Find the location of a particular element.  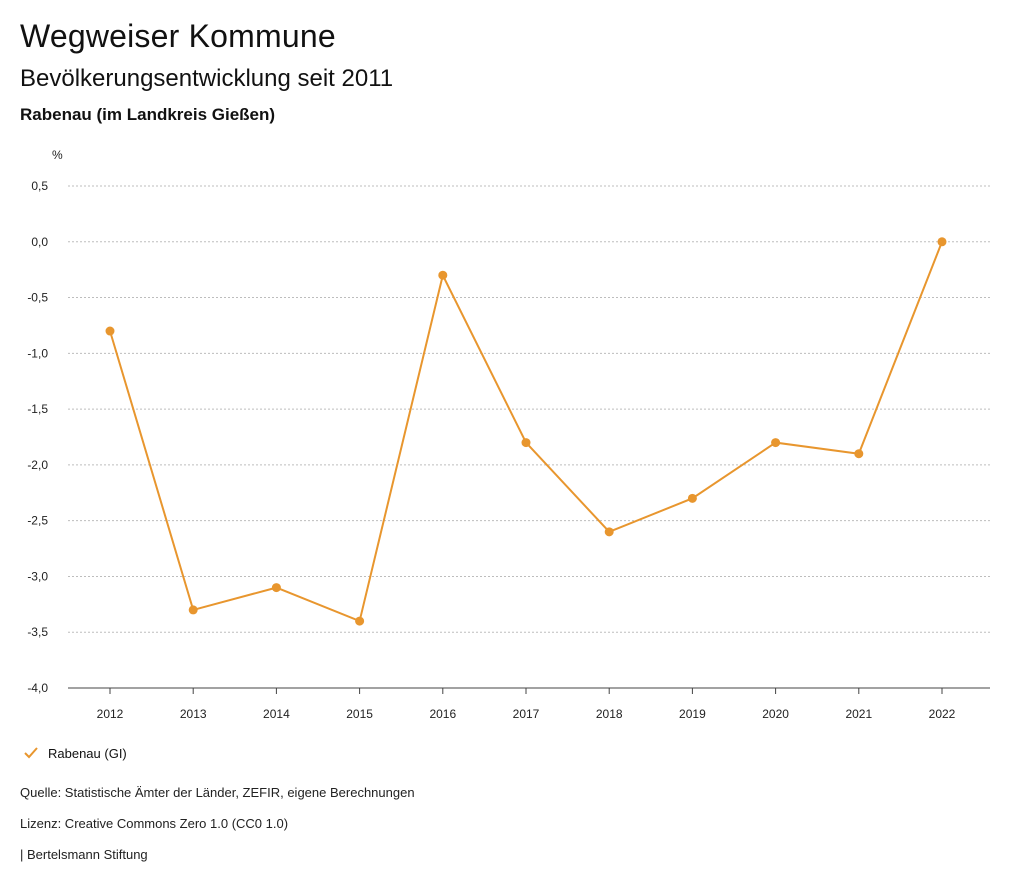

y-tick-label: -0,5 is located at coordinates (37, 298).